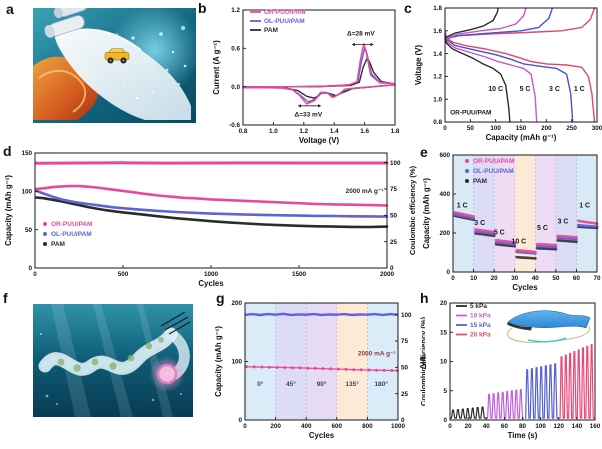  Describe the element at coordinates (462, 206) in the screenshot. I see `svg-text: 1 C` at that location.